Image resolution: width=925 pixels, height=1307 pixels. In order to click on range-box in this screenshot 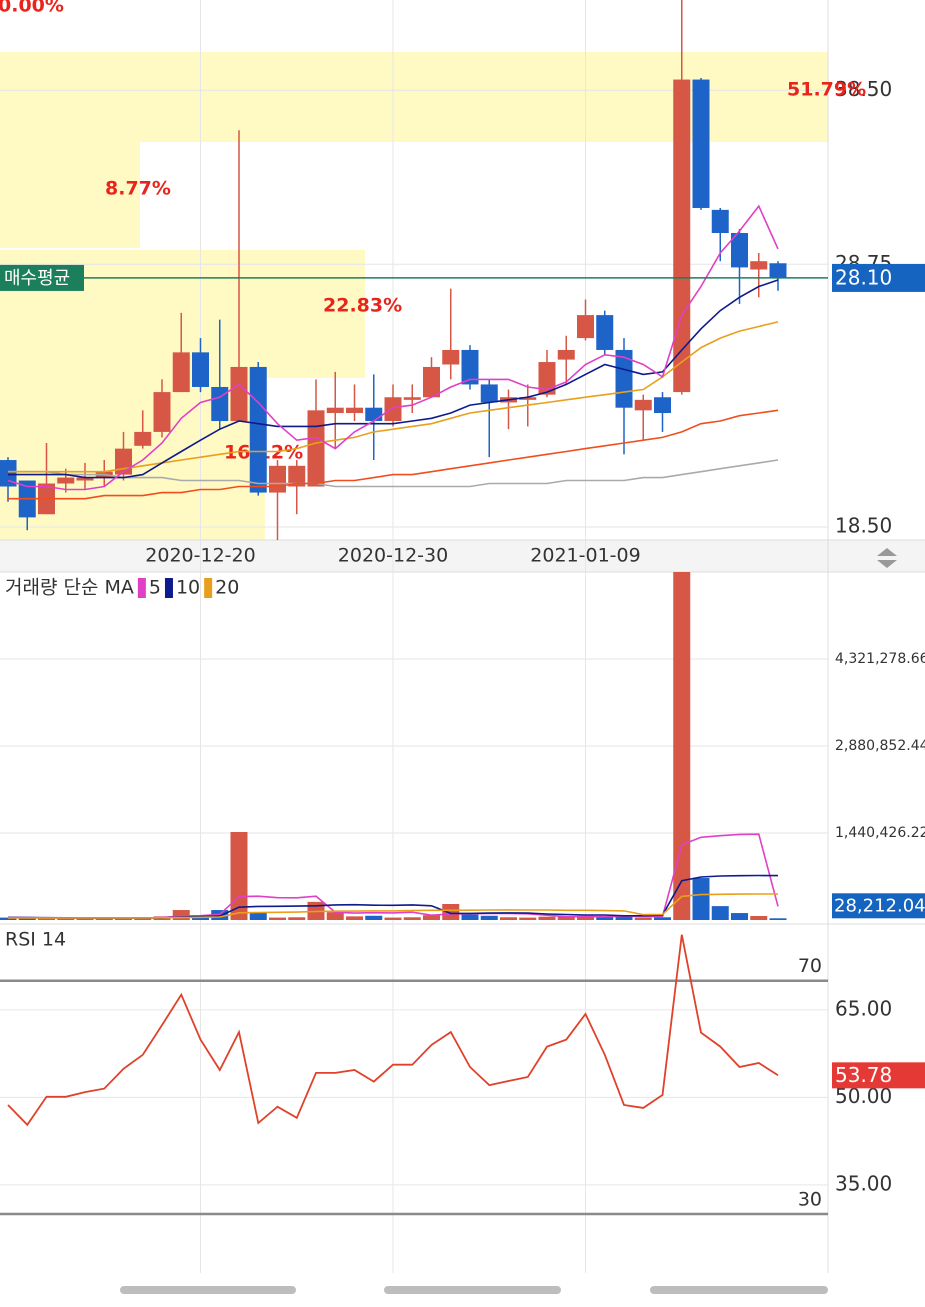, I will do `click(70, 195)`.